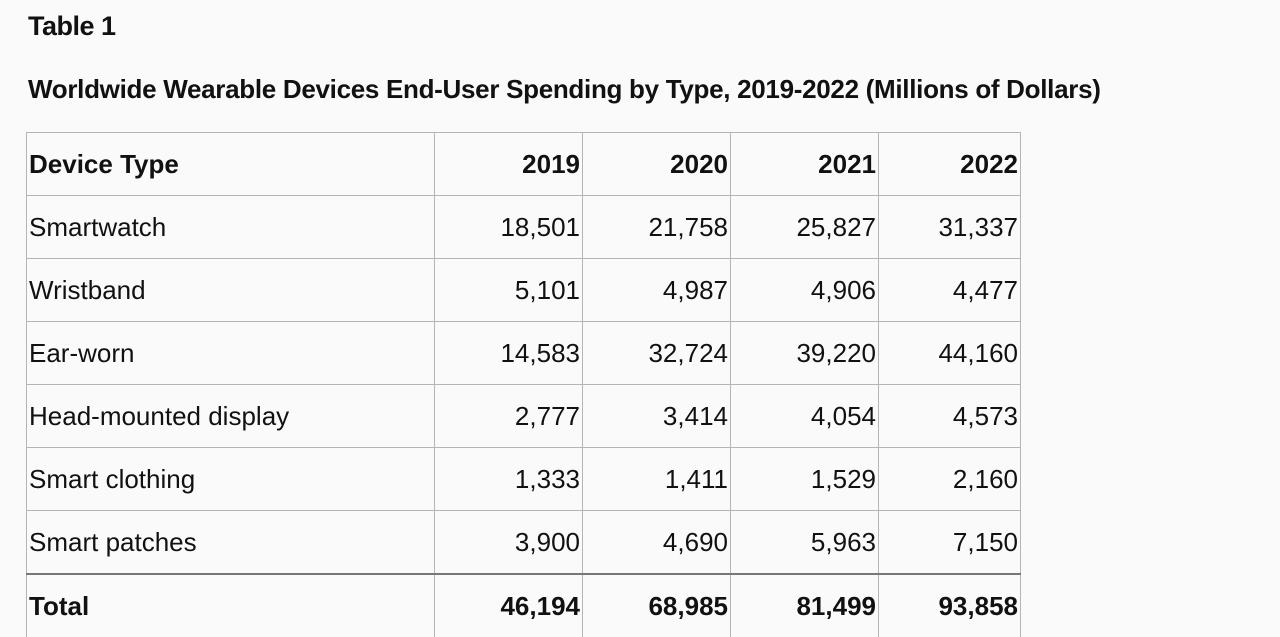  I want to click on row-device-type: Wristband, so click(230, 290).